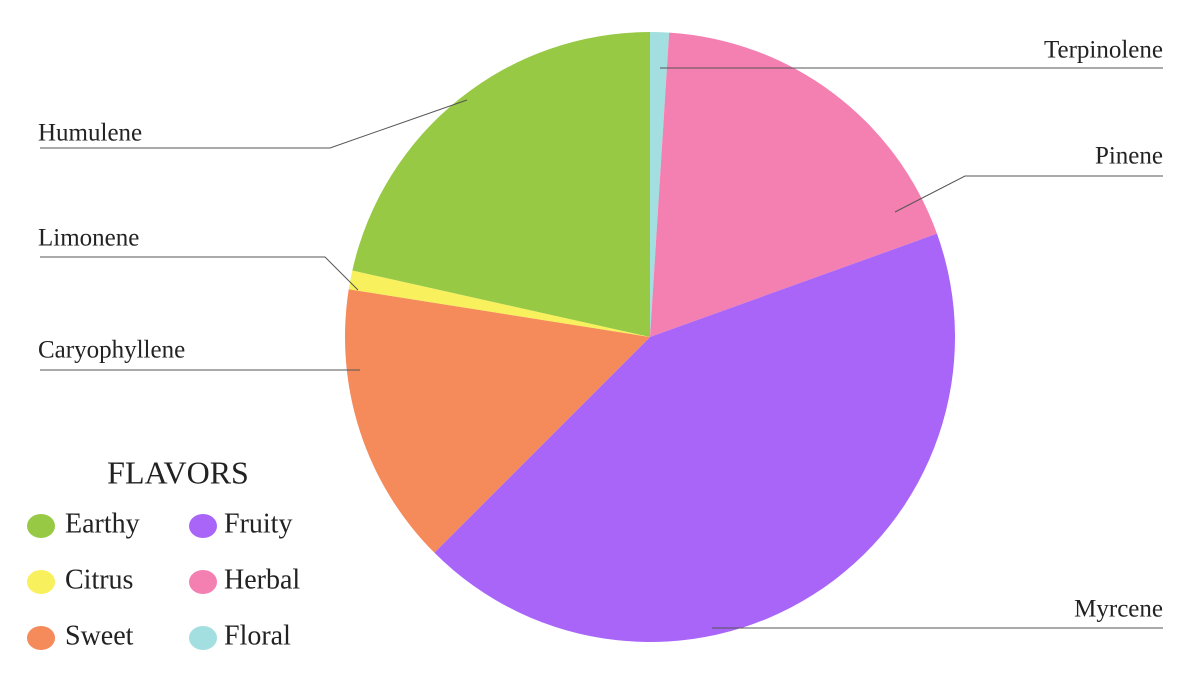 The image size is (1200, 679). Describe the element at coordinates (90, 133) in the screenshot. I see `slice-label: Humulene` at that location.